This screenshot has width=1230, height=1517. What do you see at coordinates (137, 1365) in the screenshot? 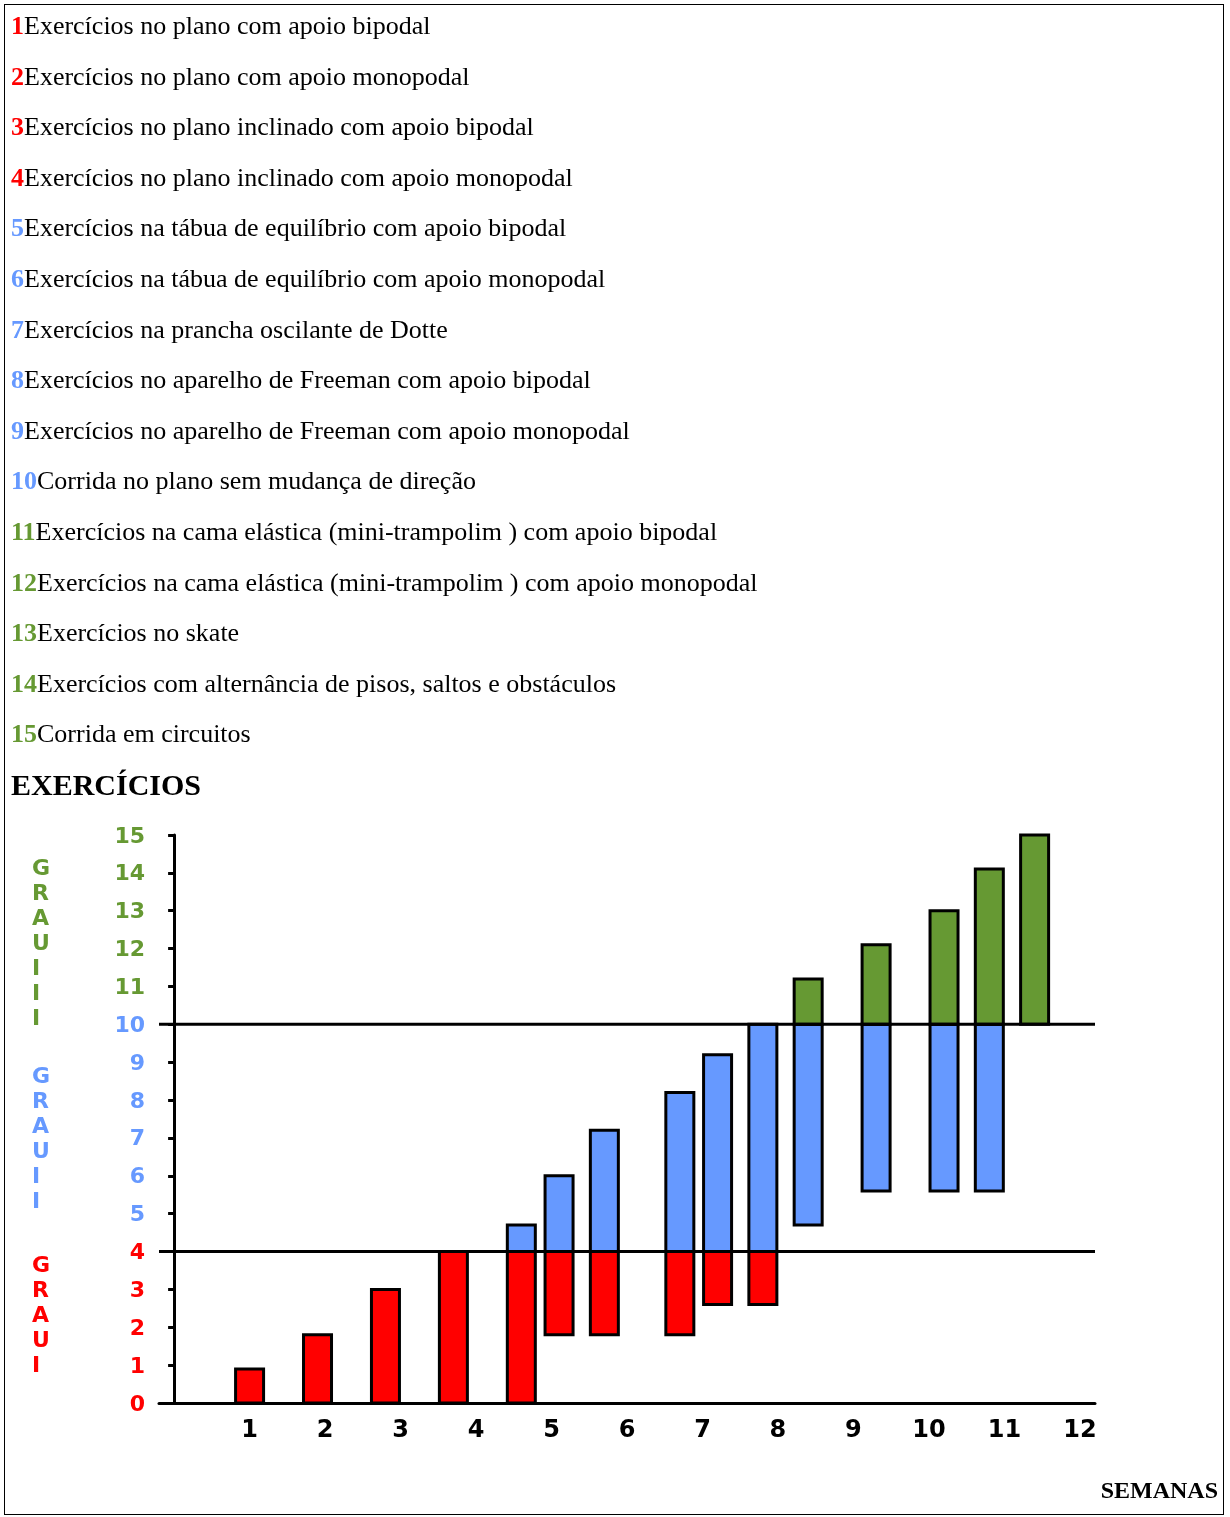
I see `y-tick-label: 1` at bounding box center [137, 1365].